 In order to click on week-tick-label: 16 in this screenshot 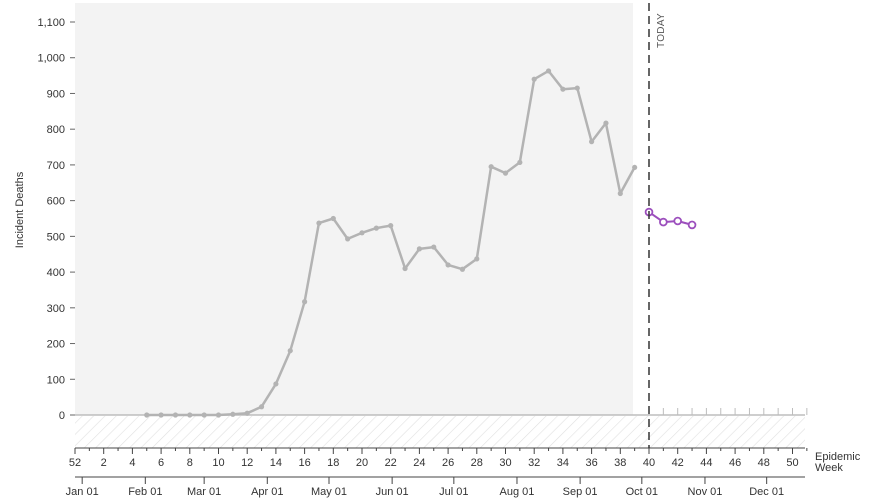, I will do `click(304, 463)`.